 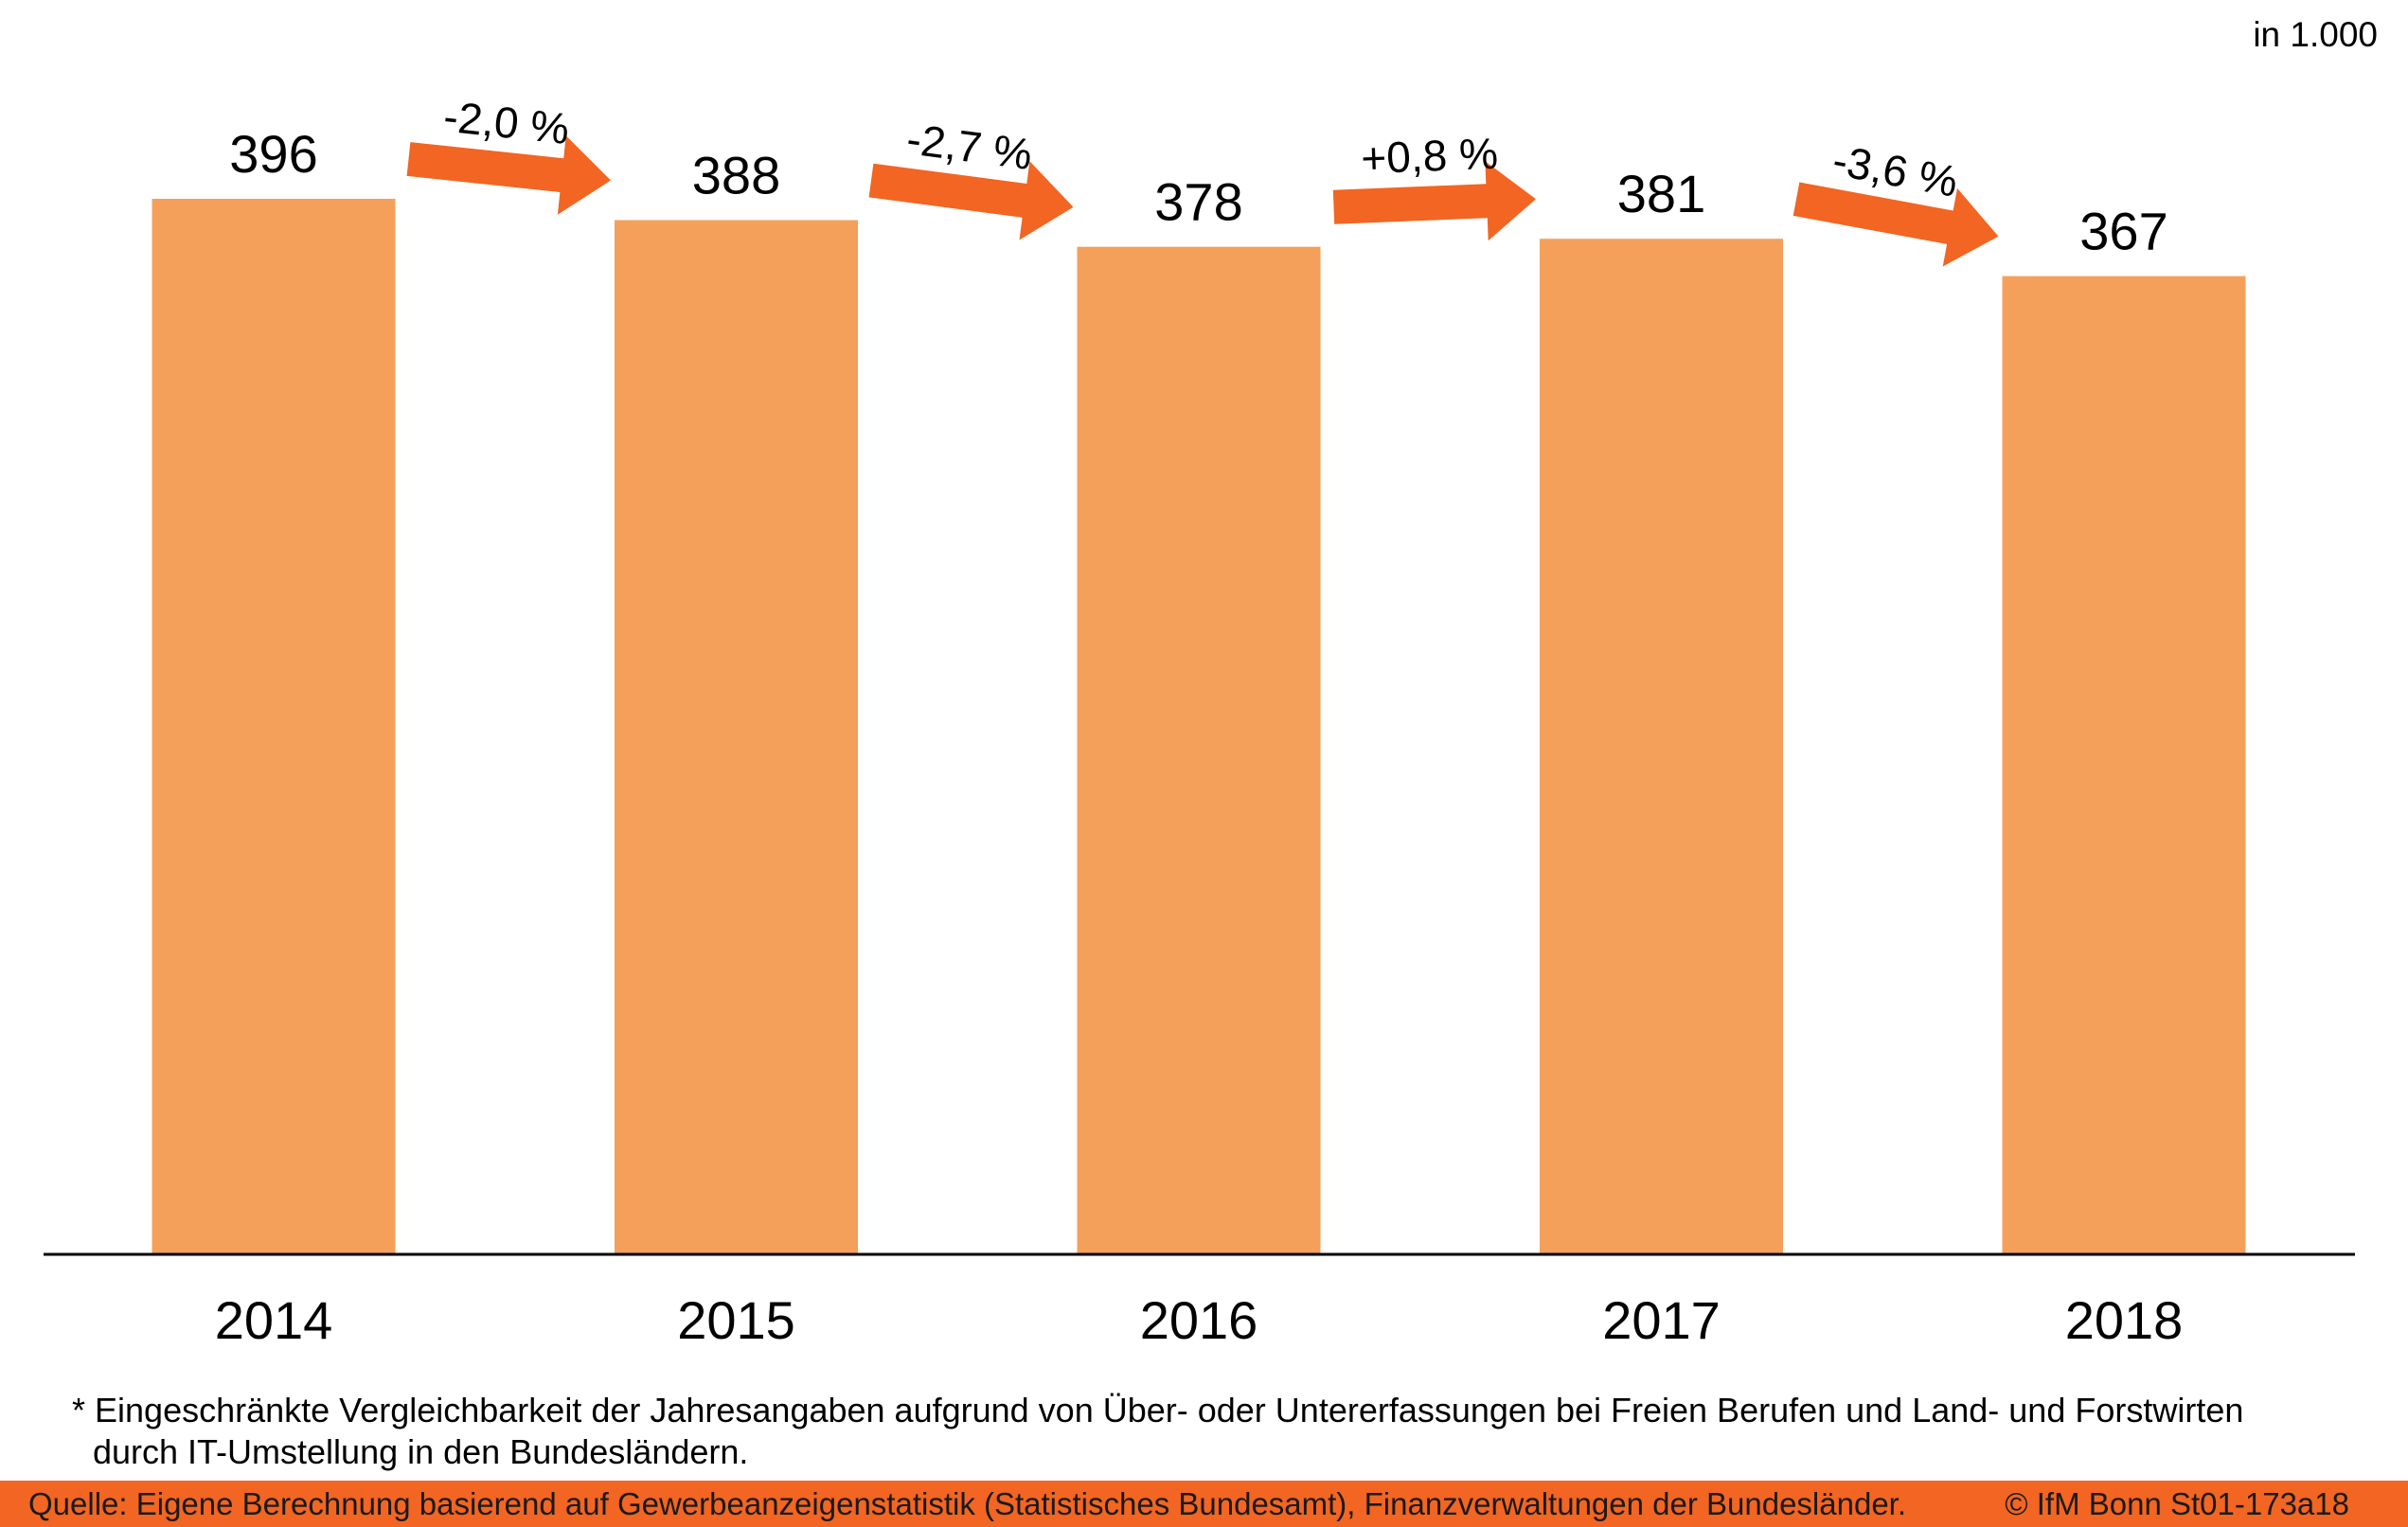 I want to click on value-label-2018: 367, so click(x=2123, y=231).